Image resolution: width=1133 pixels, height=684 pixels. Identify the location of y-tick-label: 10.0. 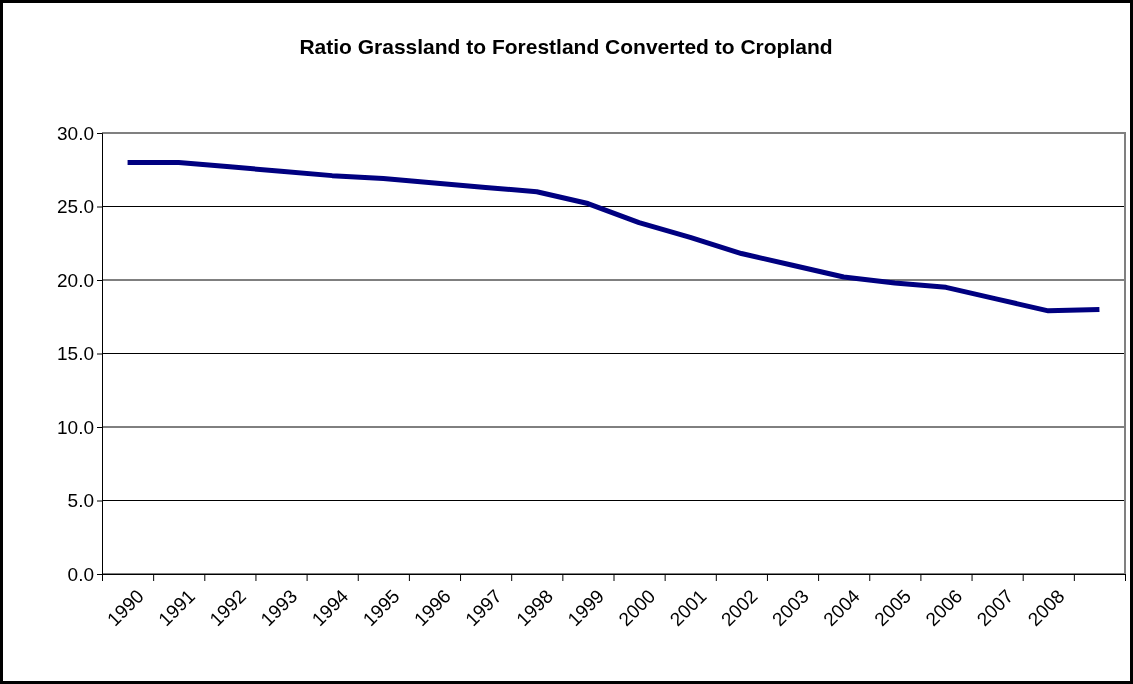
(75, 427).